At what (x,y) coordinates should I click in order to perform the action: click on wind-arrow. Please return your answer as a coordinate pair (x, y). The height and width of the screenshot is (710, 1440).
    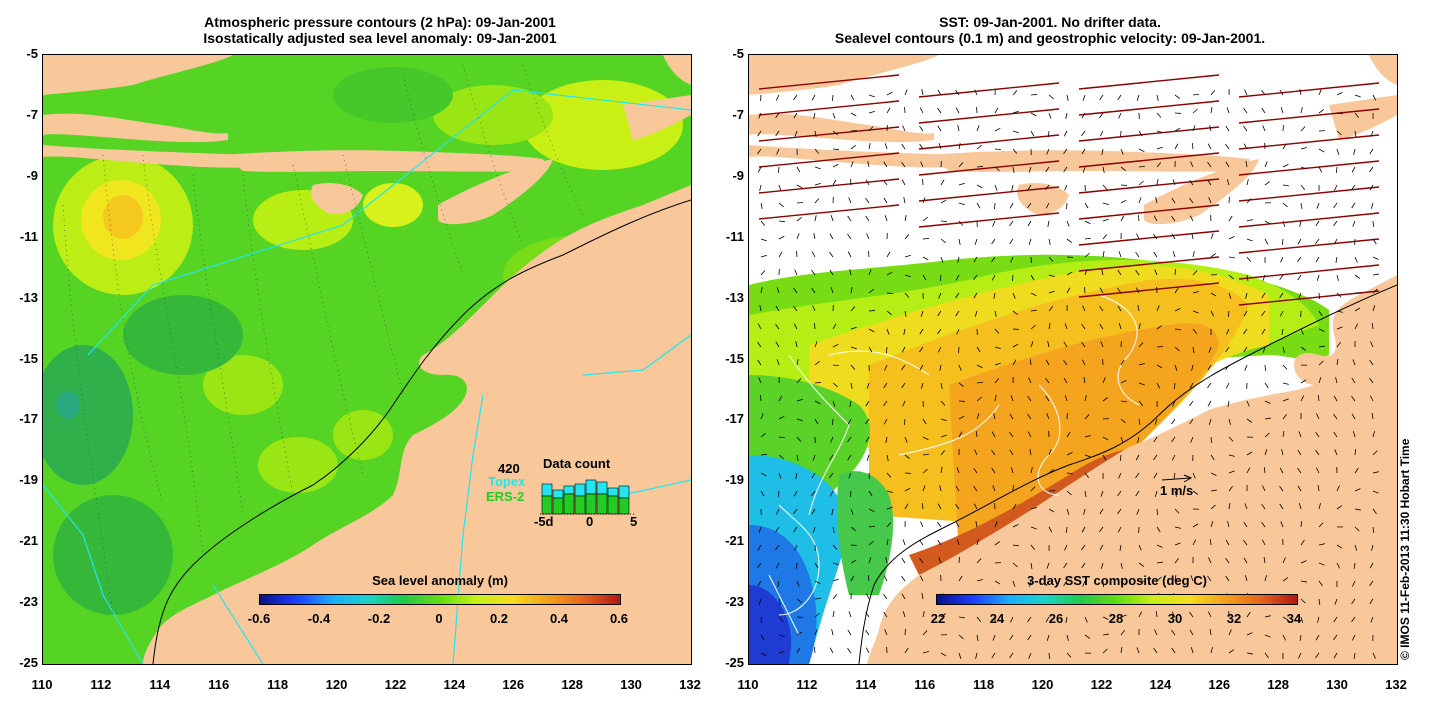
    Looking at the image, I should click on (1309, 246).